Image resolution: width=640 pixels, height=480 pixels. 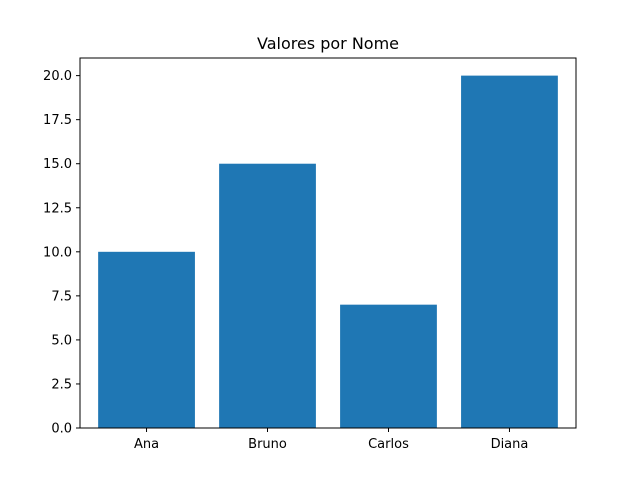 I want to click on y-tick-label: 0.0, so click(x=61, y=429).